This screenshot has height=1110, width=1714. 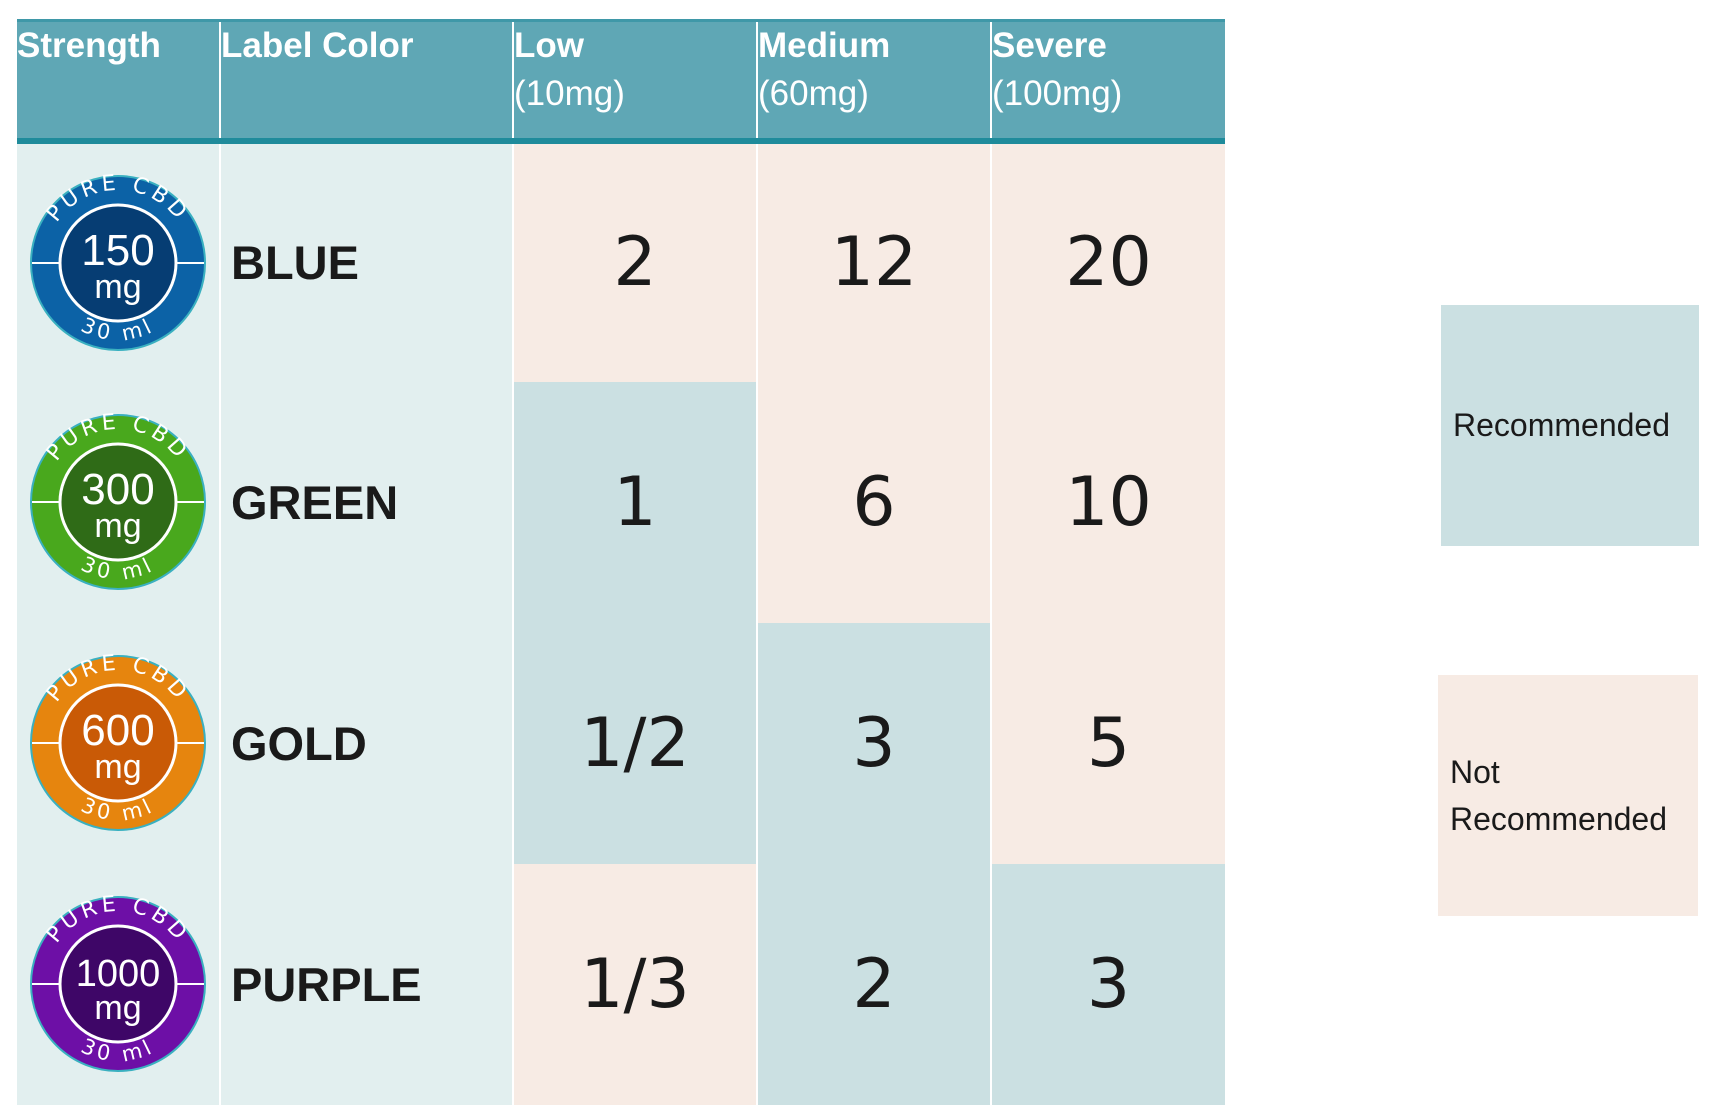 I want to click on label-color-cell: GREEN, so click(x=367, y=502).